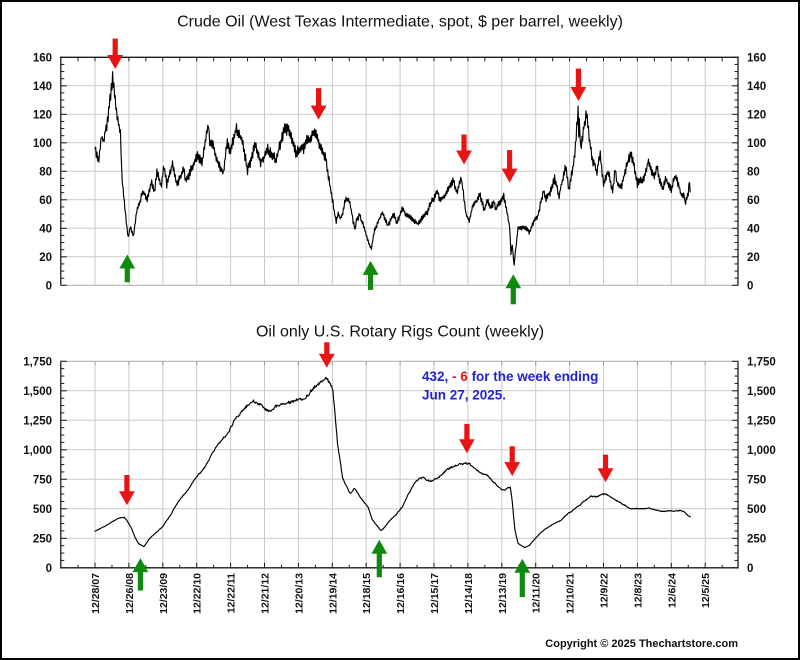  Describe the element at coordinates (761, 392) in the screenshot. I see `y-tick-label-right: 1,500` at that location.